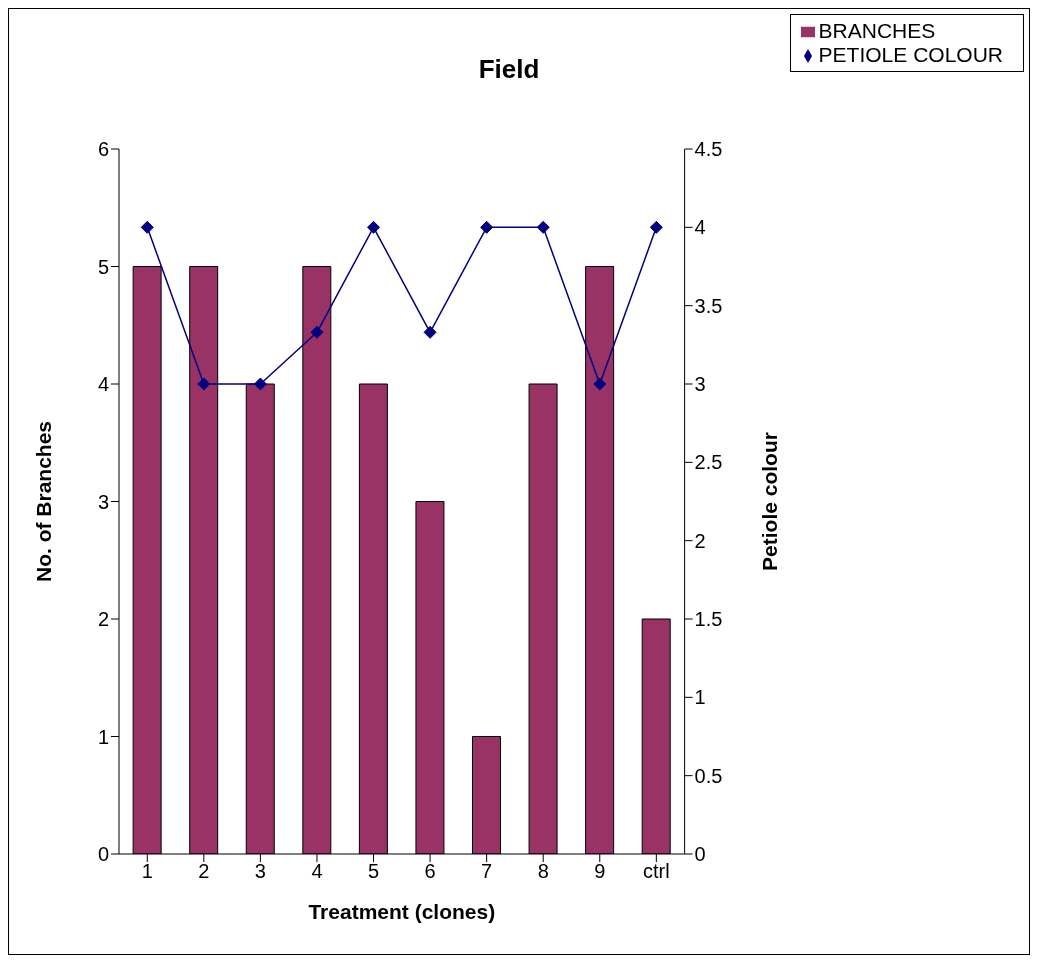 This screenshot has width=1037, height=962. What do you see at coordinates (700, 854) in the screenshot?
I see `y2-tick-label: 0` at bounding box center [700, 854].